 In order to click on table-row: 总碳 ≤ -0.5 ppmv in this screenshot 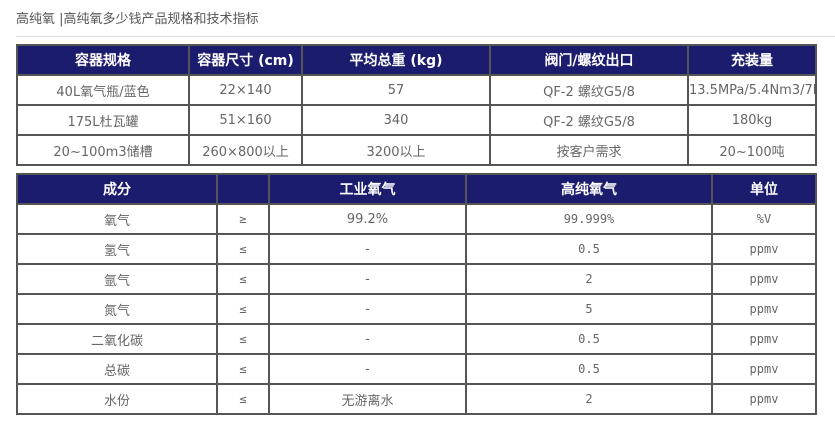, I will do `click(416, 369)`.